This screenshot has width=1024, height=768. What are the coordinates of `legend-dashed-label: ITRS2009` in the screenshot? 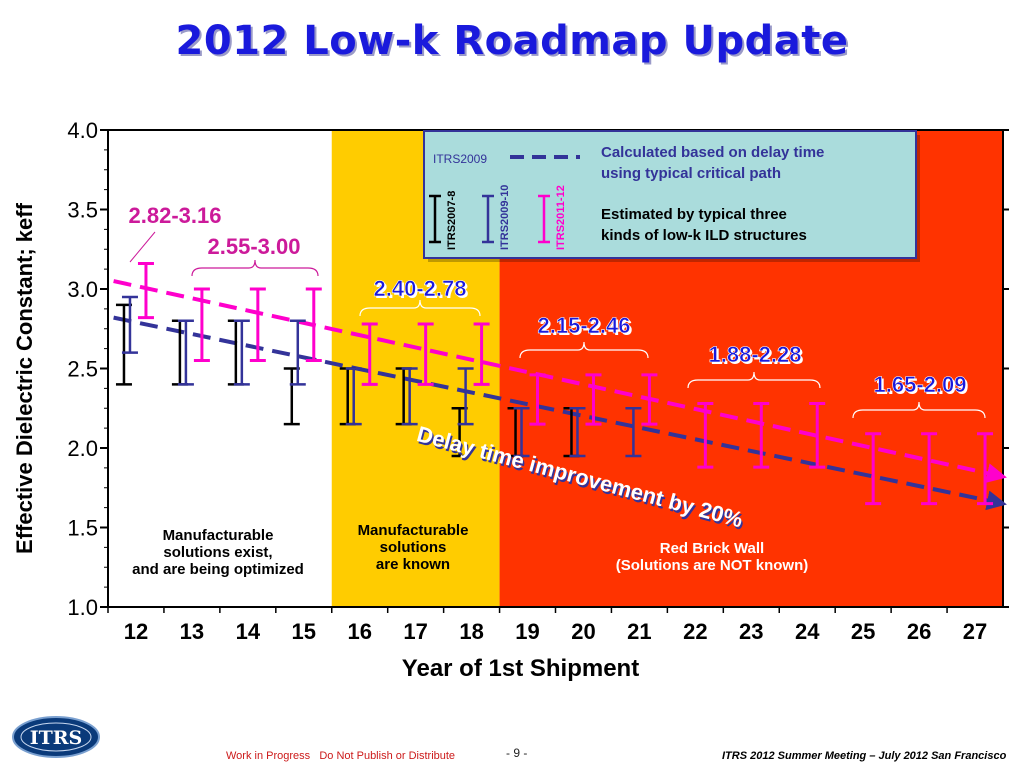 It's located at (460, 159).